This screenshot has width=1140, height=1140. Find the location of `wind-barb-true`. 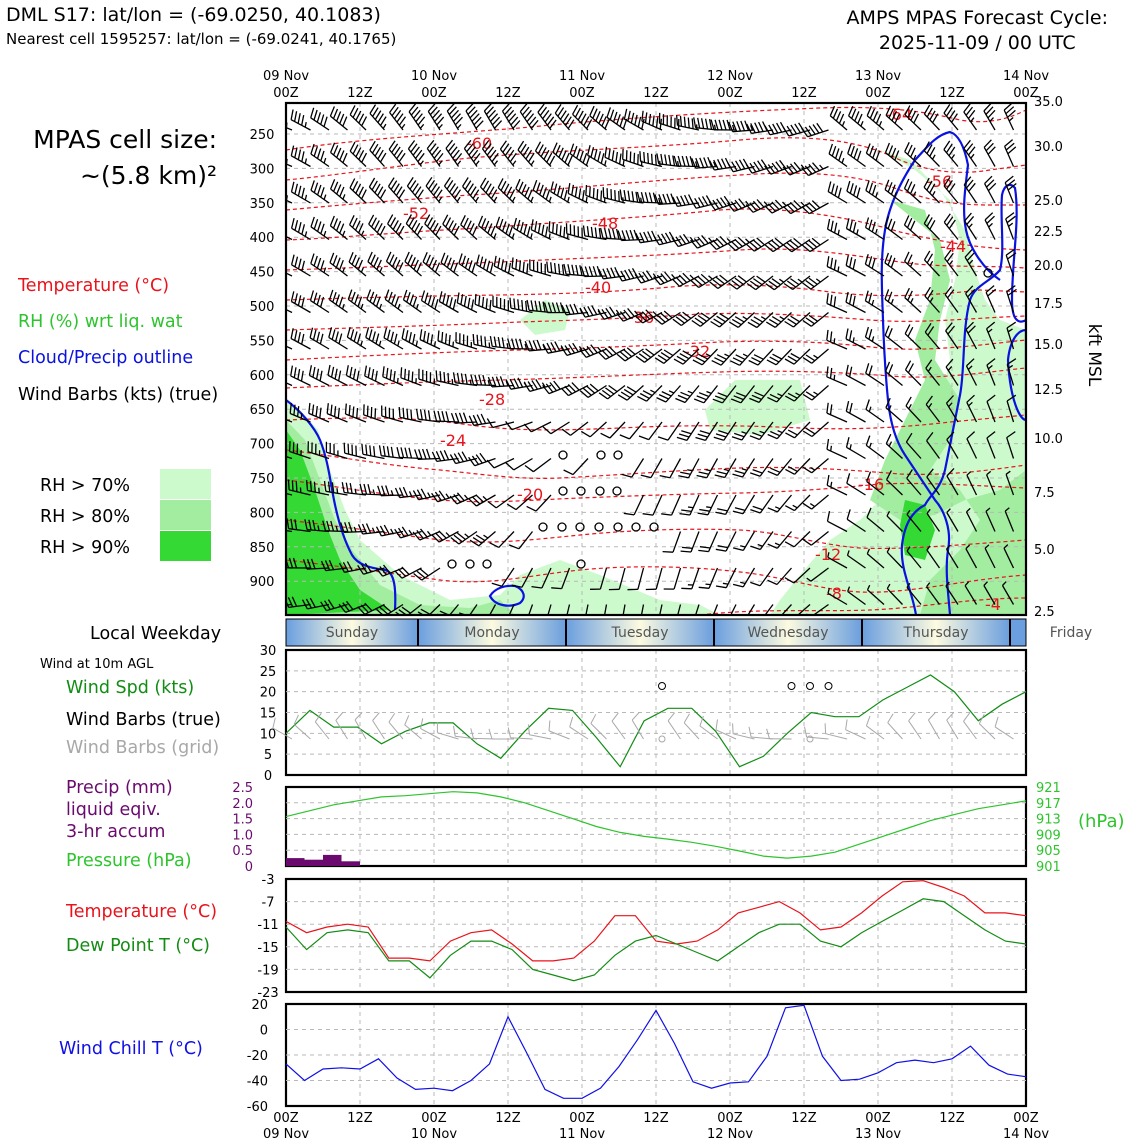

wind-barb-true is located at coordinates (947, 677).